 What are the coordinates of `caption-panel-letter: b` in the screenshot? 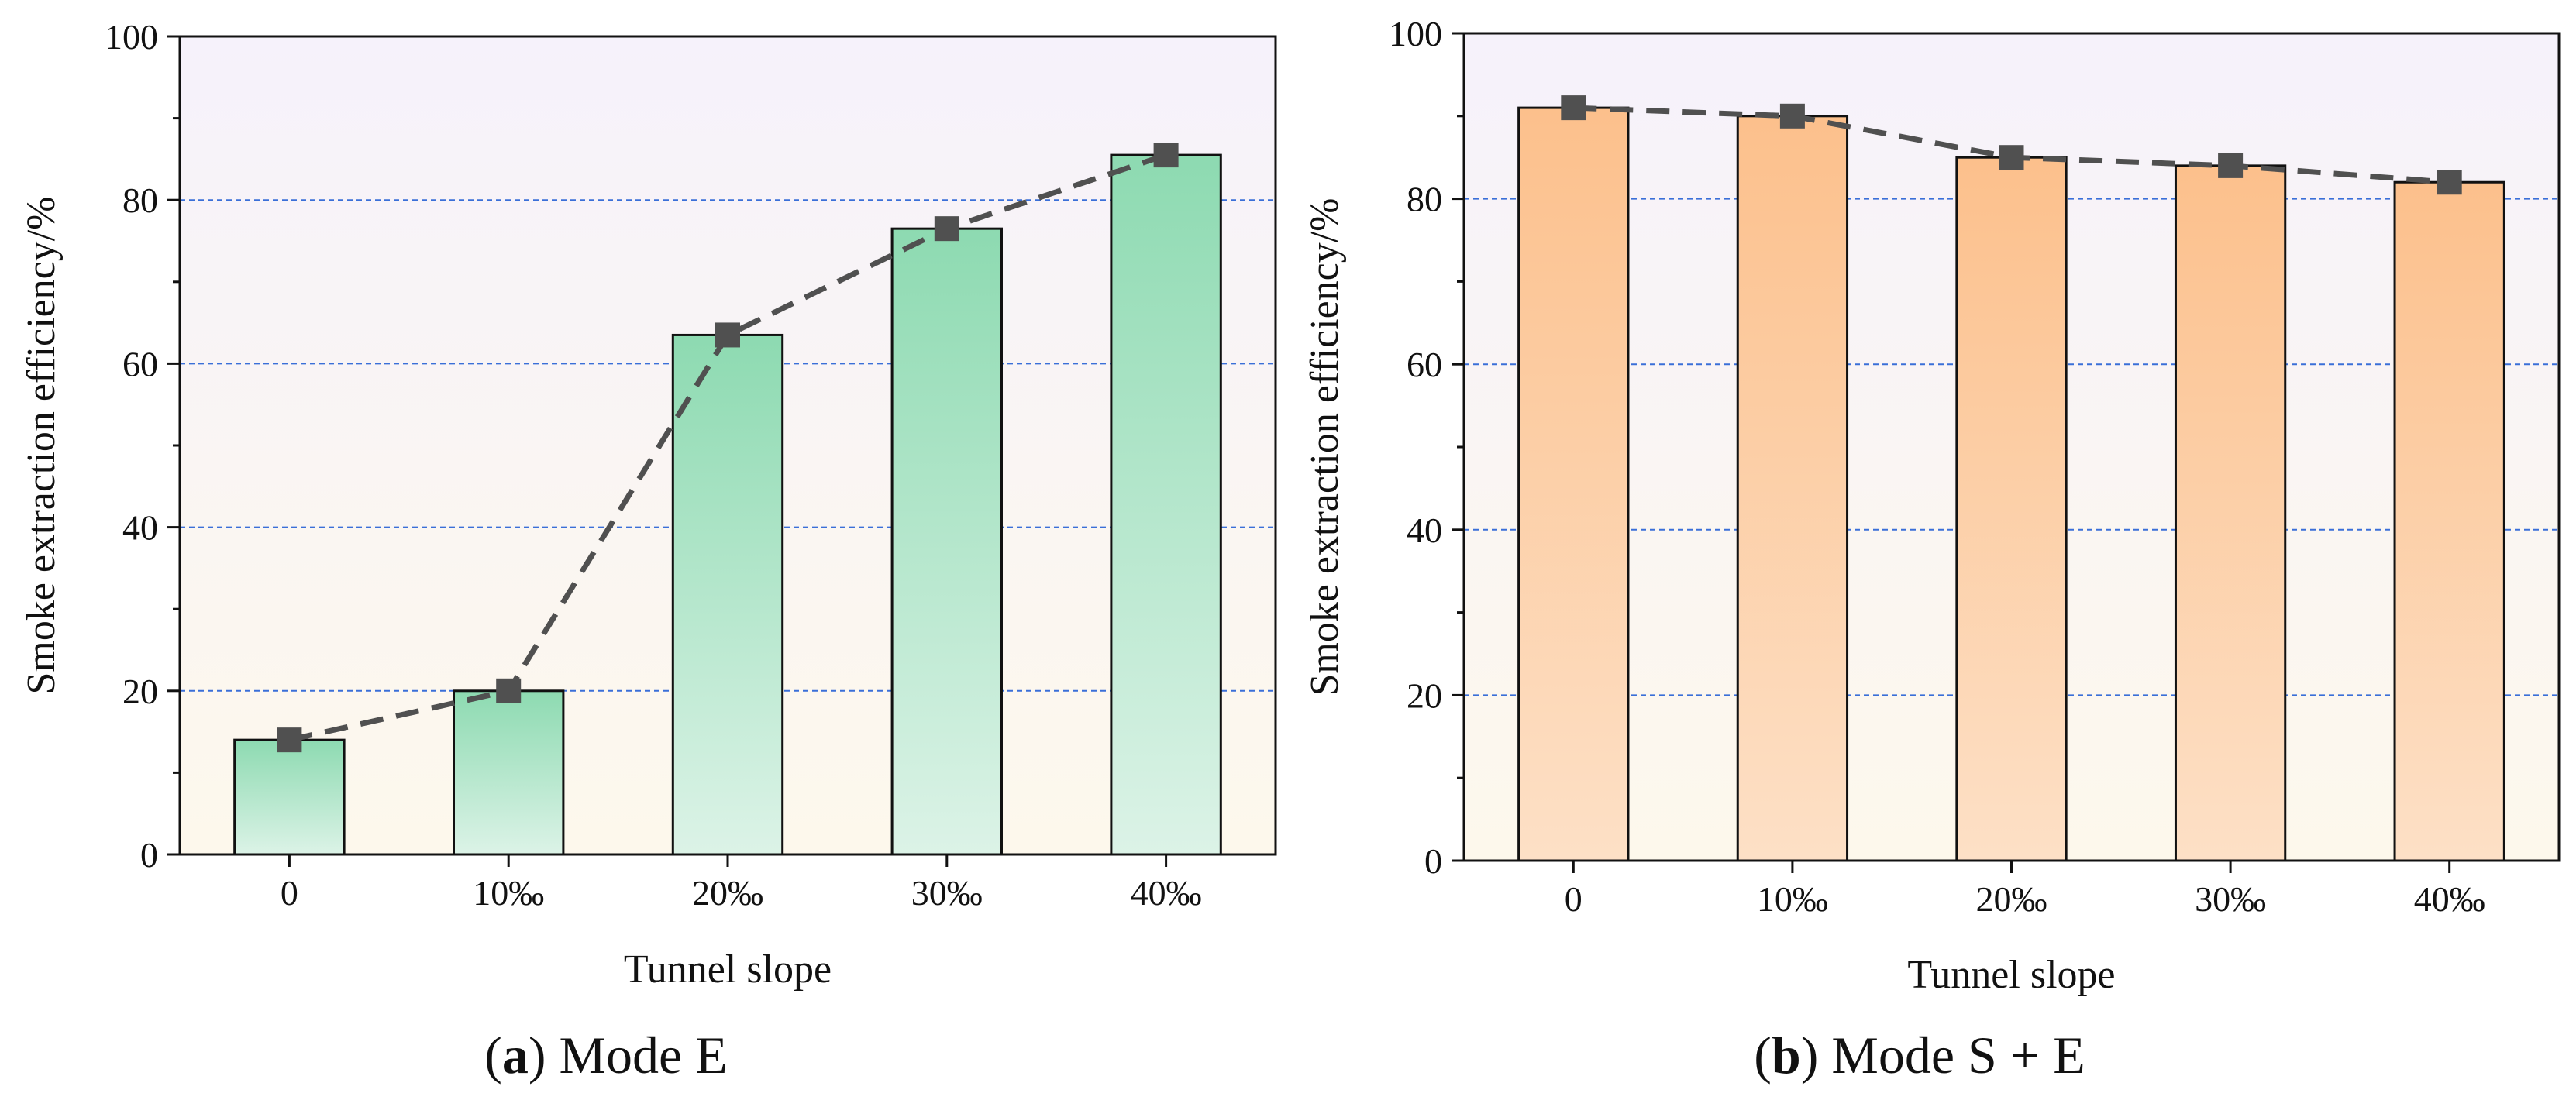 It's located at (1786, 1055).